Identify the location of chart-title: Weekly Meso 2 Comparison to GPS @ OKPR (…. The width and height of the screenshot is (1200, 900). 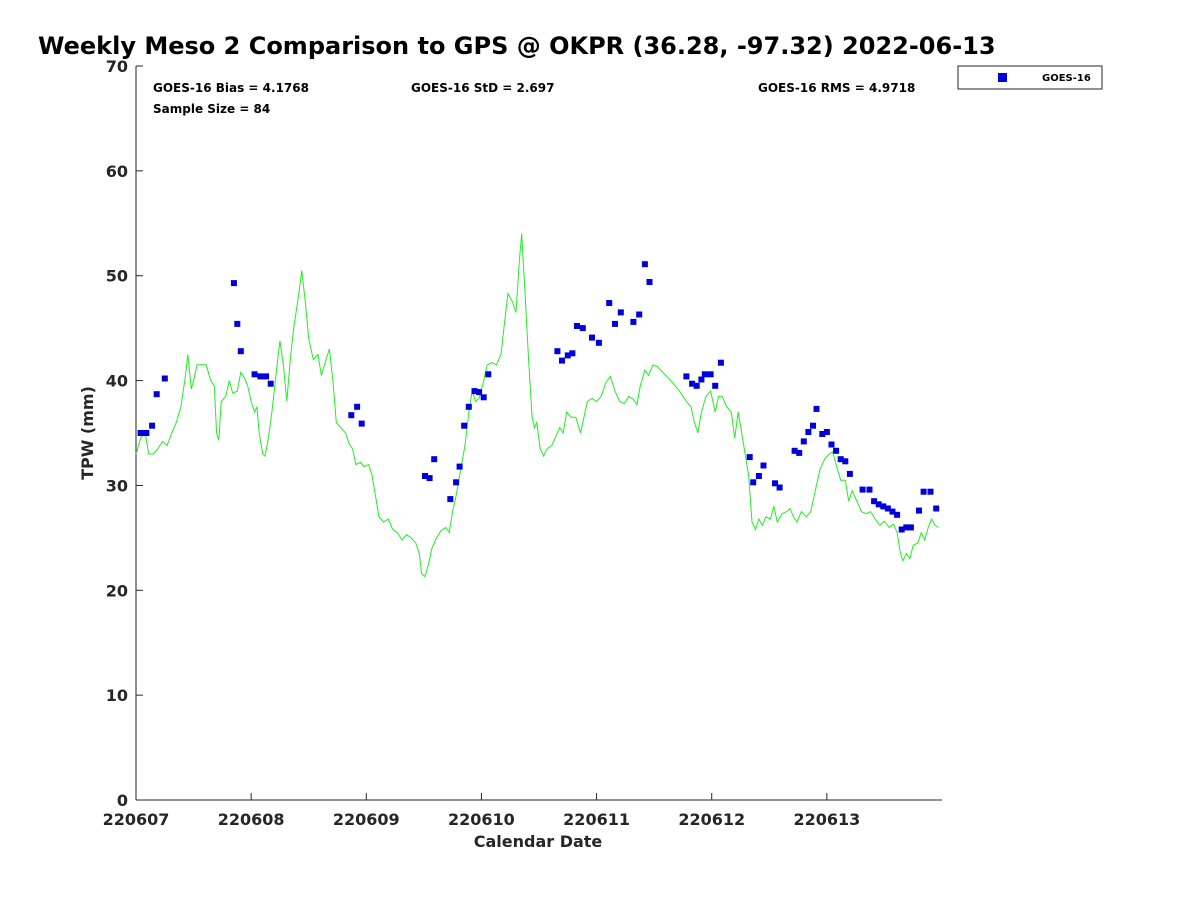
(517, 46).